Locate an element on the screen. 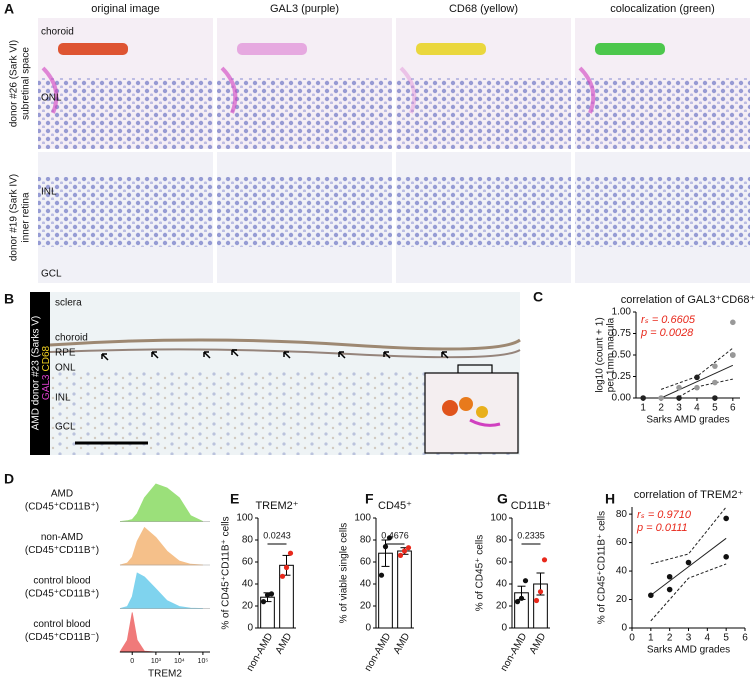 This screenshot has height=688, width=755. x-tick-label: AMD is located at coordinates (284, 643).